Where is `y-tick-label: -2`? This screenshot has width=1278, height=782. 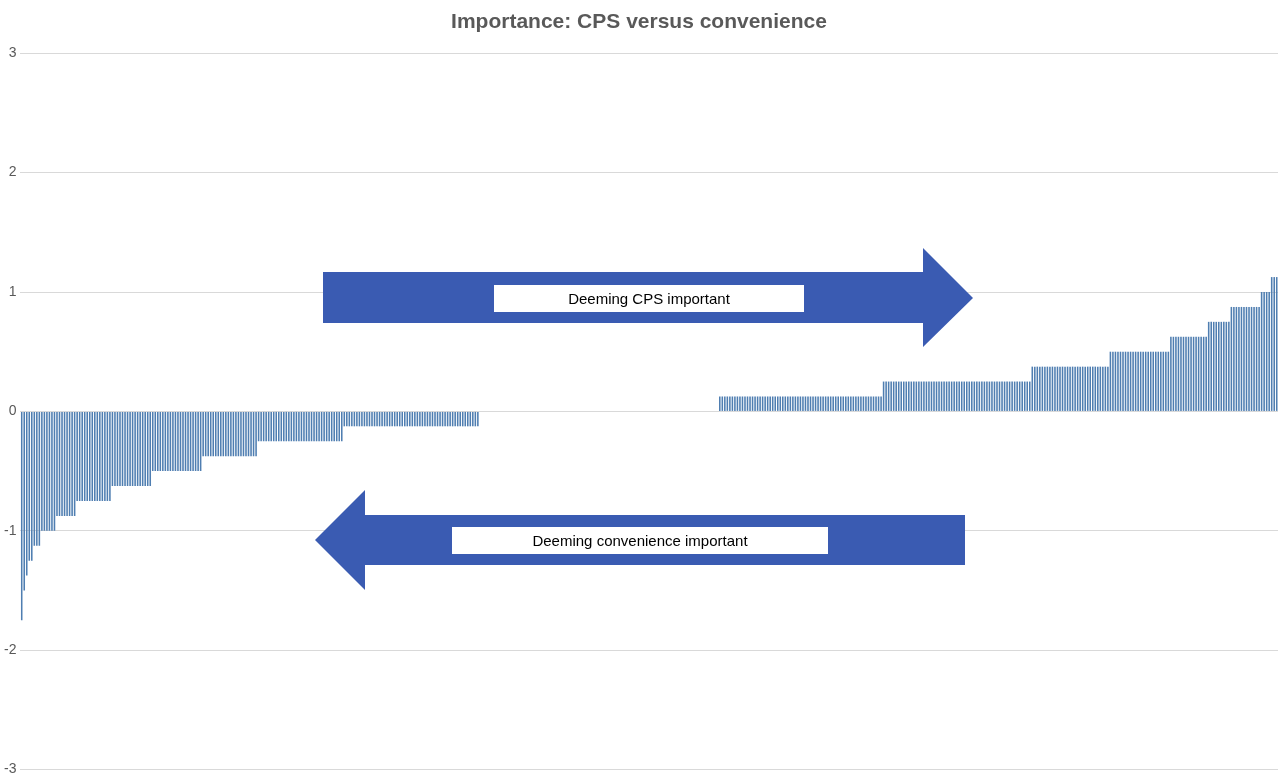 y-tick-label: -2 is located at coordinates (10, 649).